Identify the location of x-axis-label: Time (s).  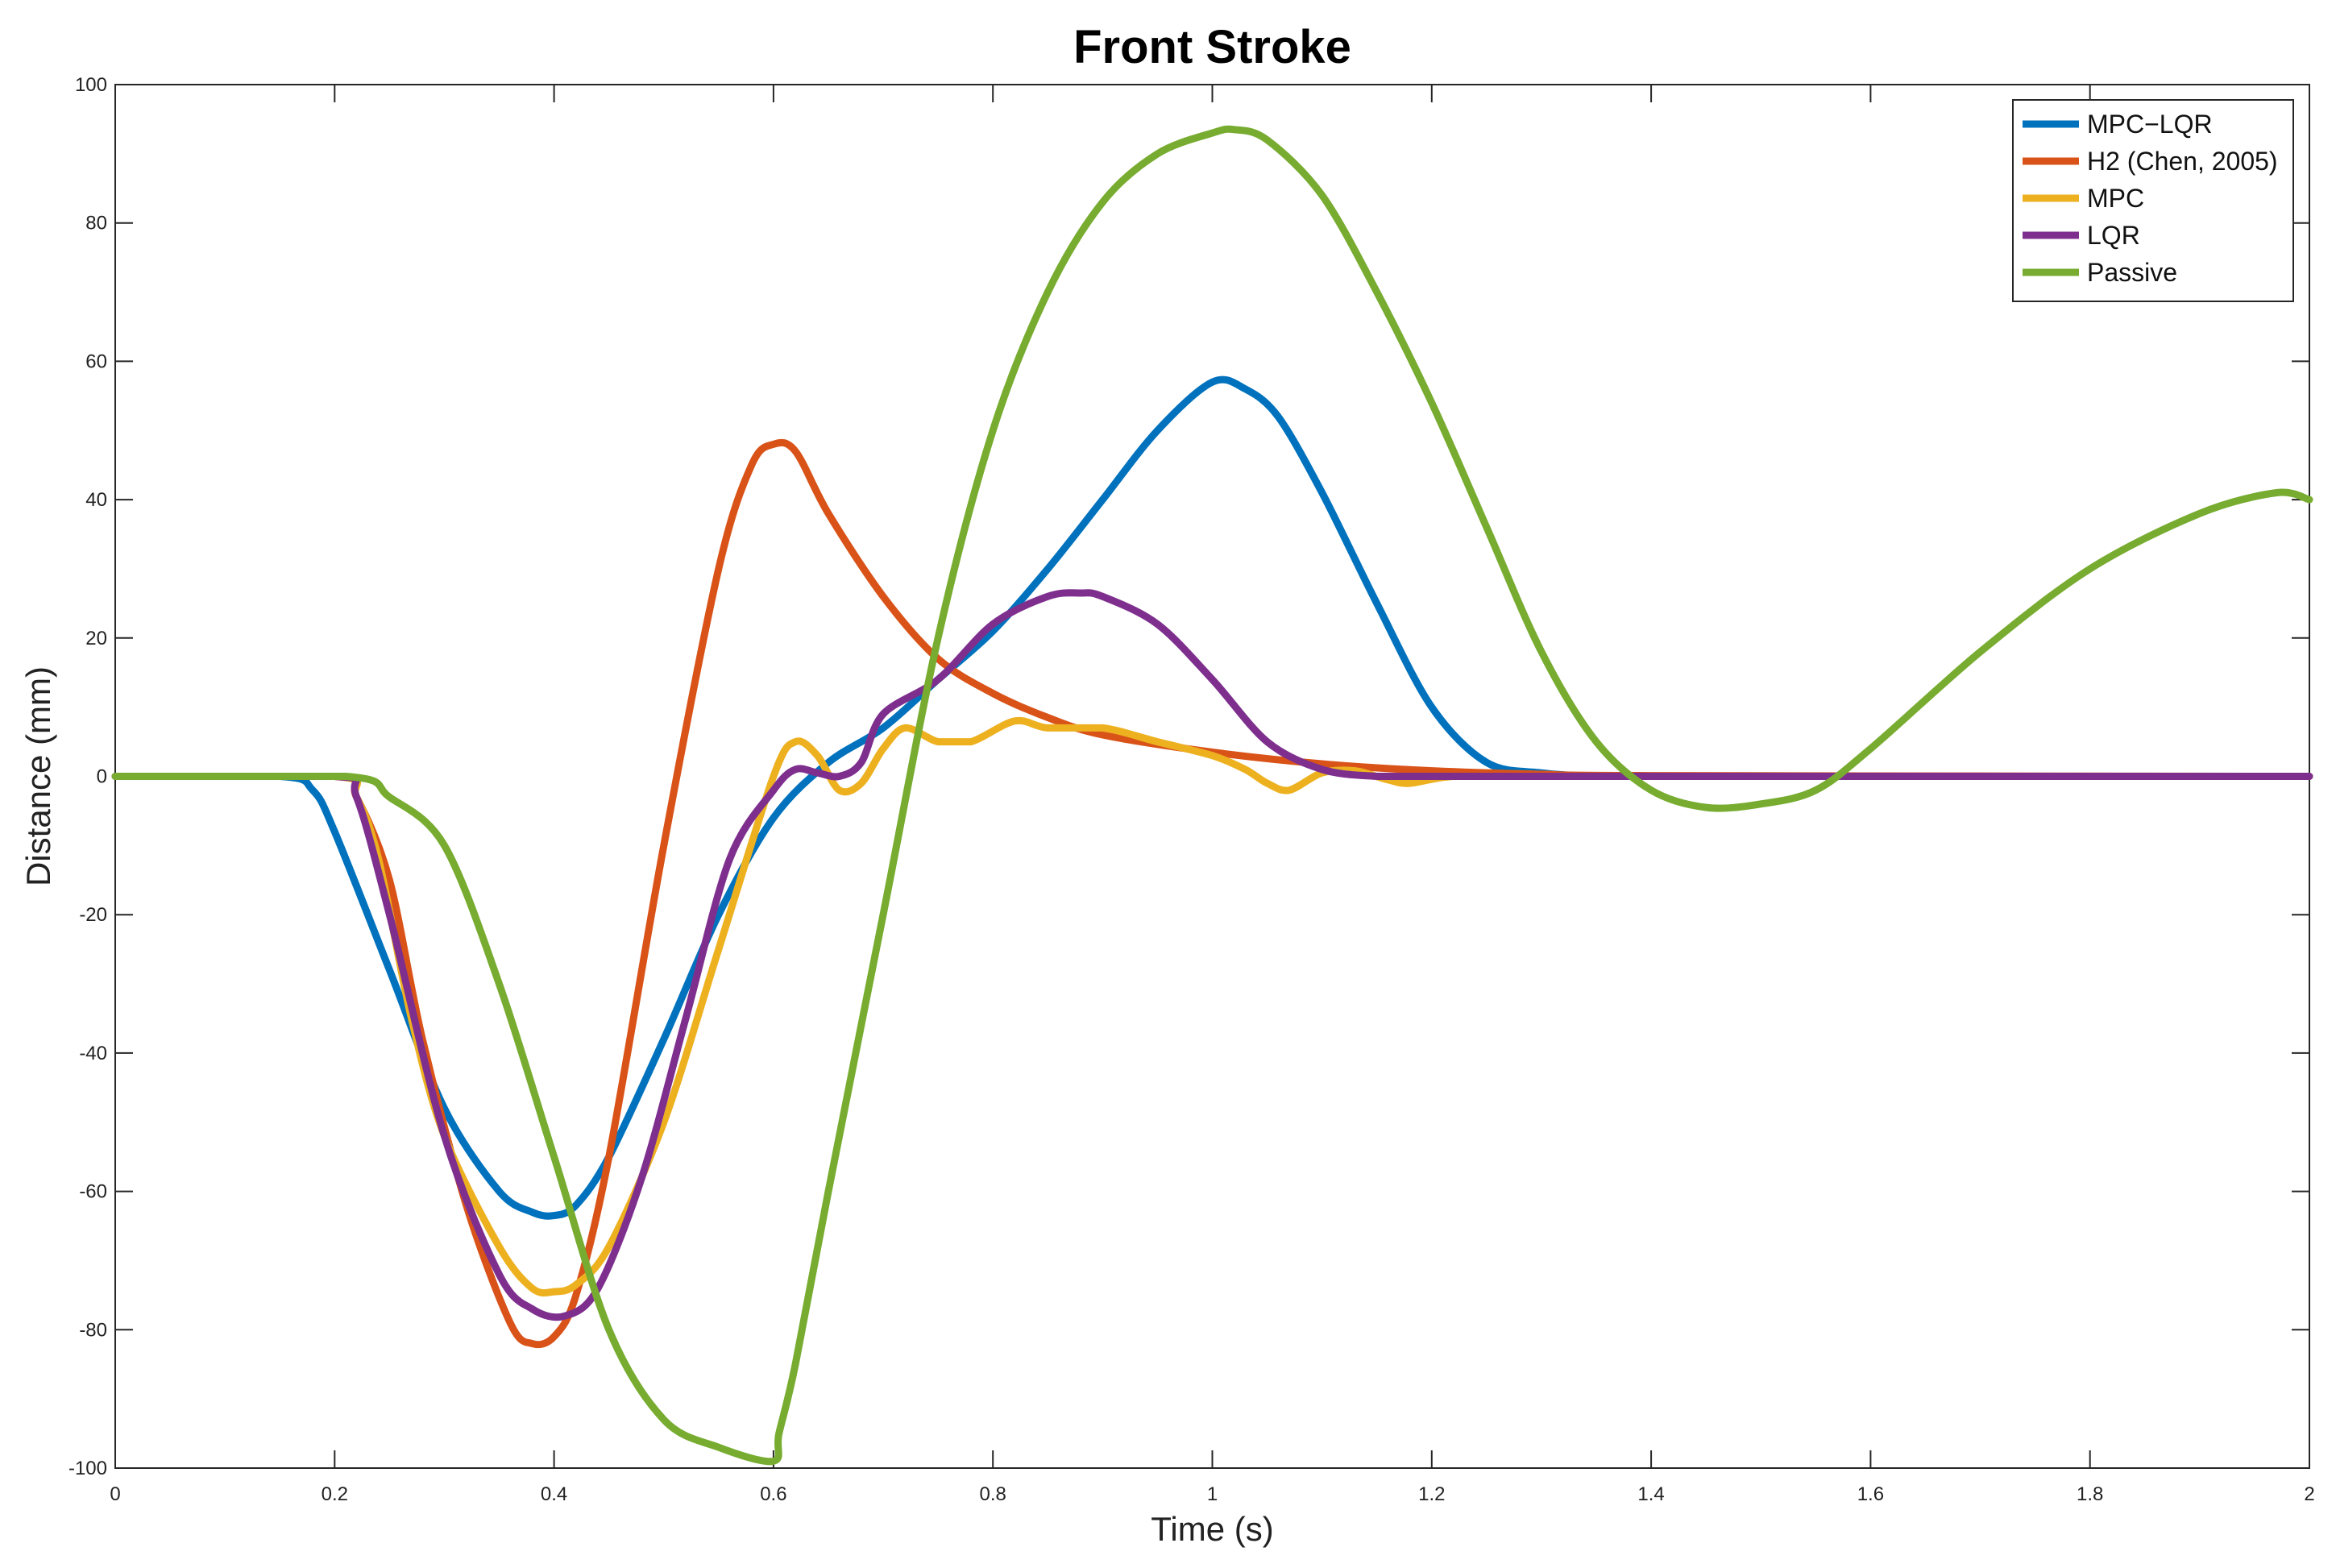
(1212, 1529).